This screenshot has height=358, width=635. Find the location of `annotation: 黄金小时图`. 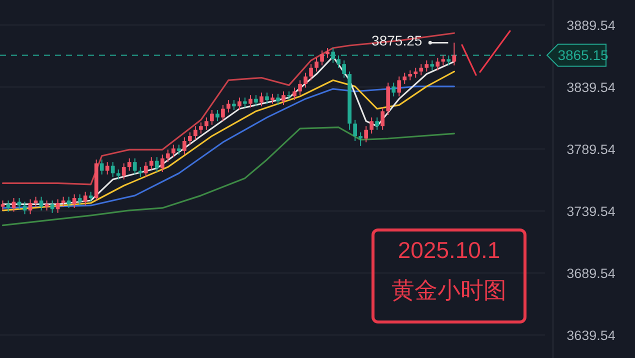

annotation: 黄金小时图 is located at coordinates (449, 290).